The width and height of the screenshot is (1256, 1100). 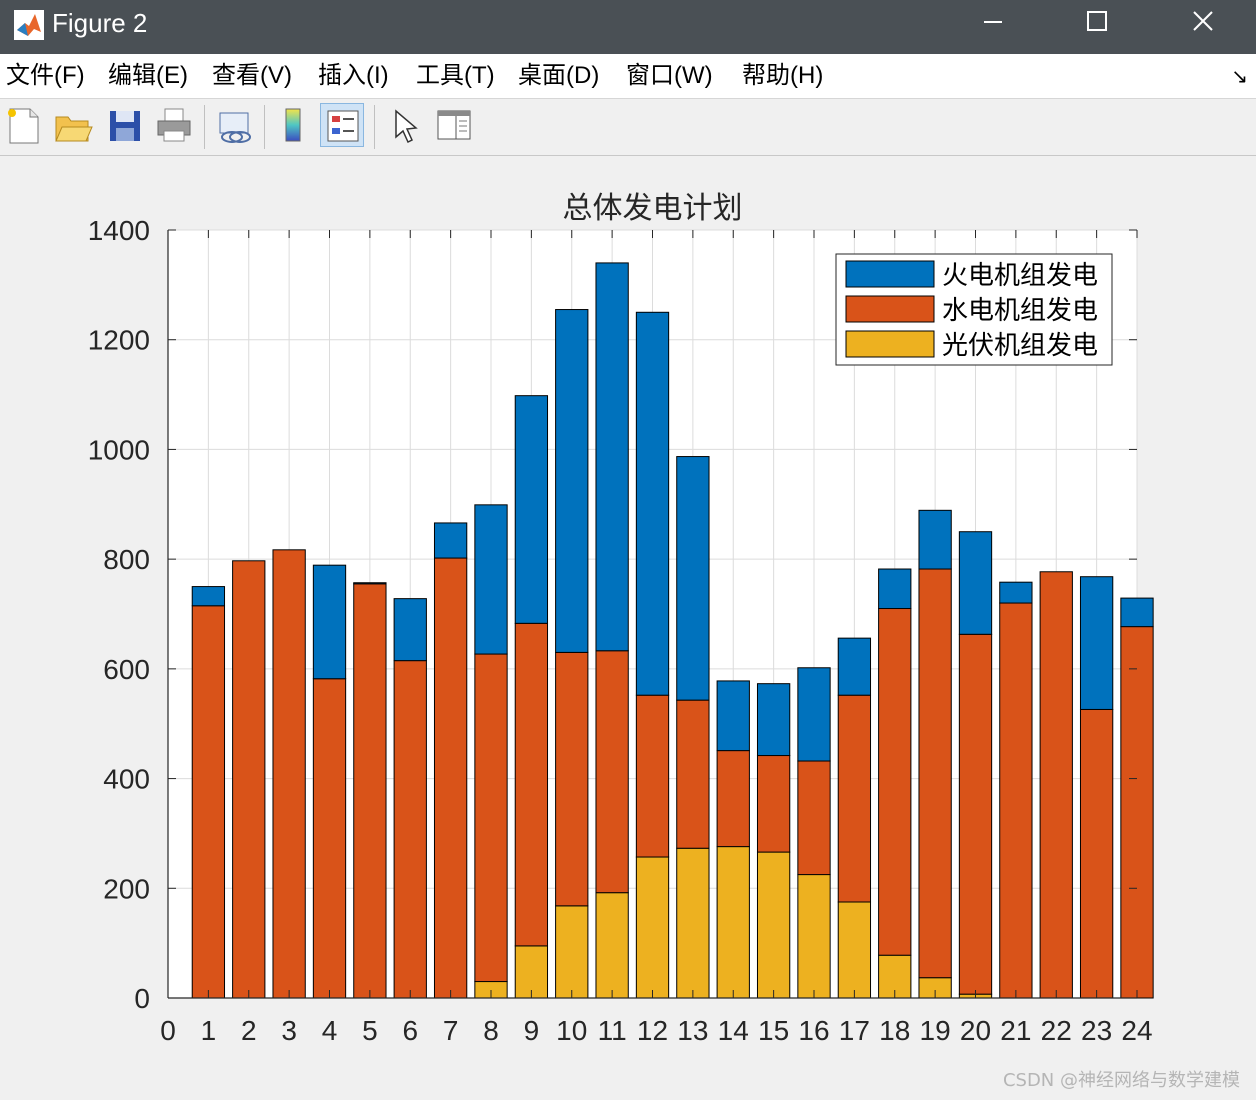 I want to click on minimize-icon, so click(x=993, y=22).